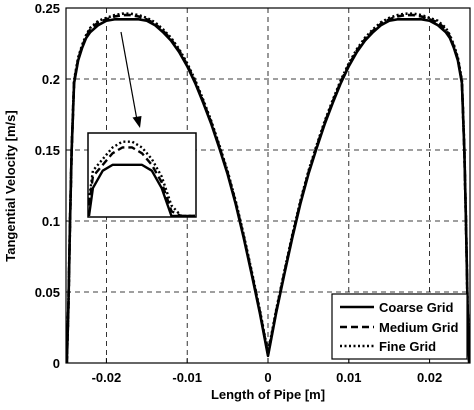 The image size is (474, 410). Describe the element at coordinates (348, 377) in the screenshot. I see `x-tick-label: 0.01` at that location.